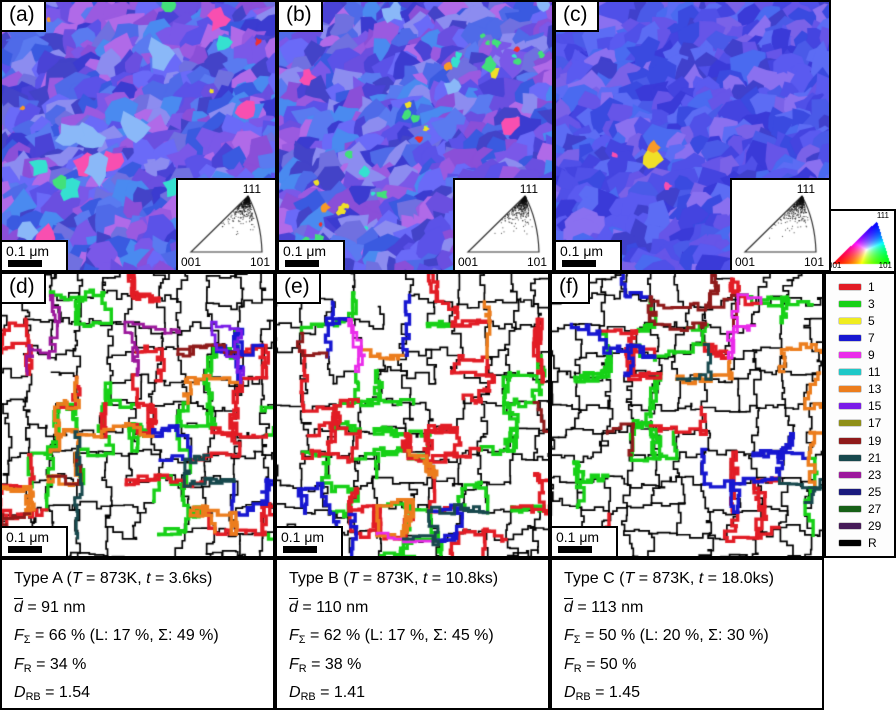 The image size is (896, 714). I want to click on legend-entry: 15, so click(860, 406).